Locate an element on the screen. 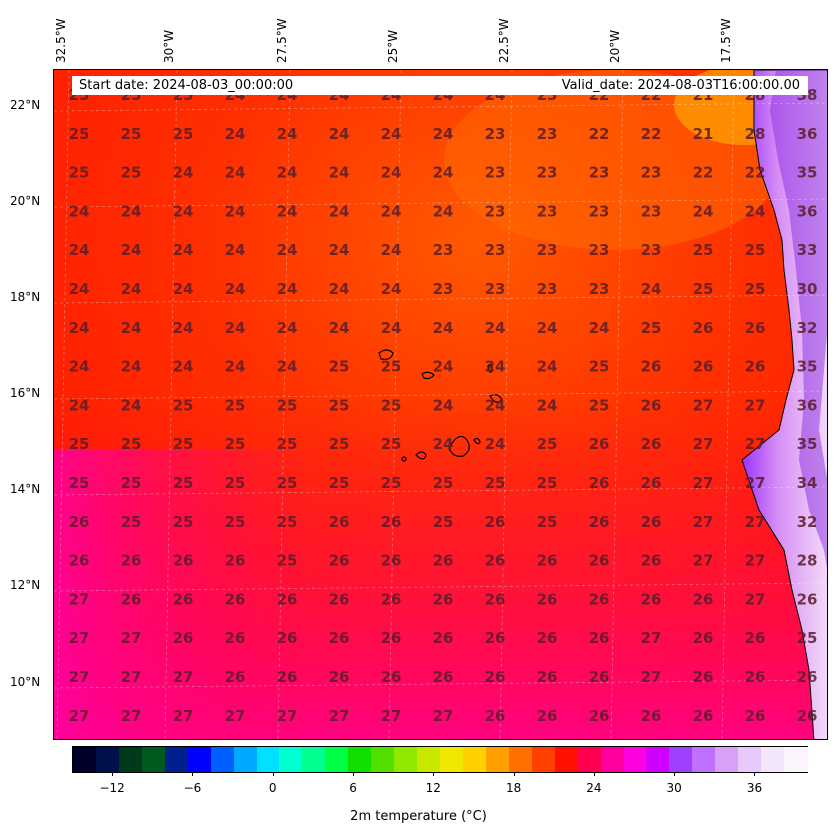 The height and width of the screenshot is (837, 837). colorbar-tick-label: 36 is located at coordinates (754, 788).